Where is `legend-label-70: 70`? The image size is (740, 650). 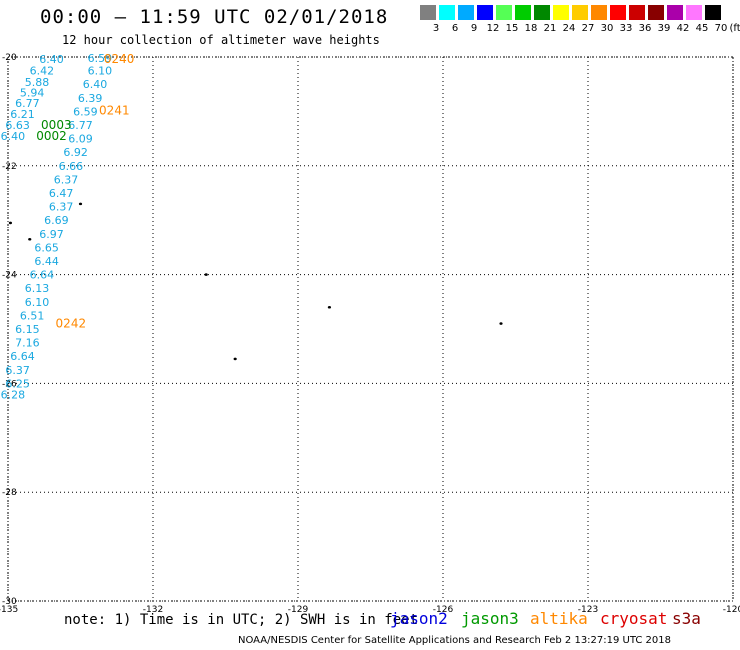 legend-label-70: 70 is located at coordinates (721, 28).